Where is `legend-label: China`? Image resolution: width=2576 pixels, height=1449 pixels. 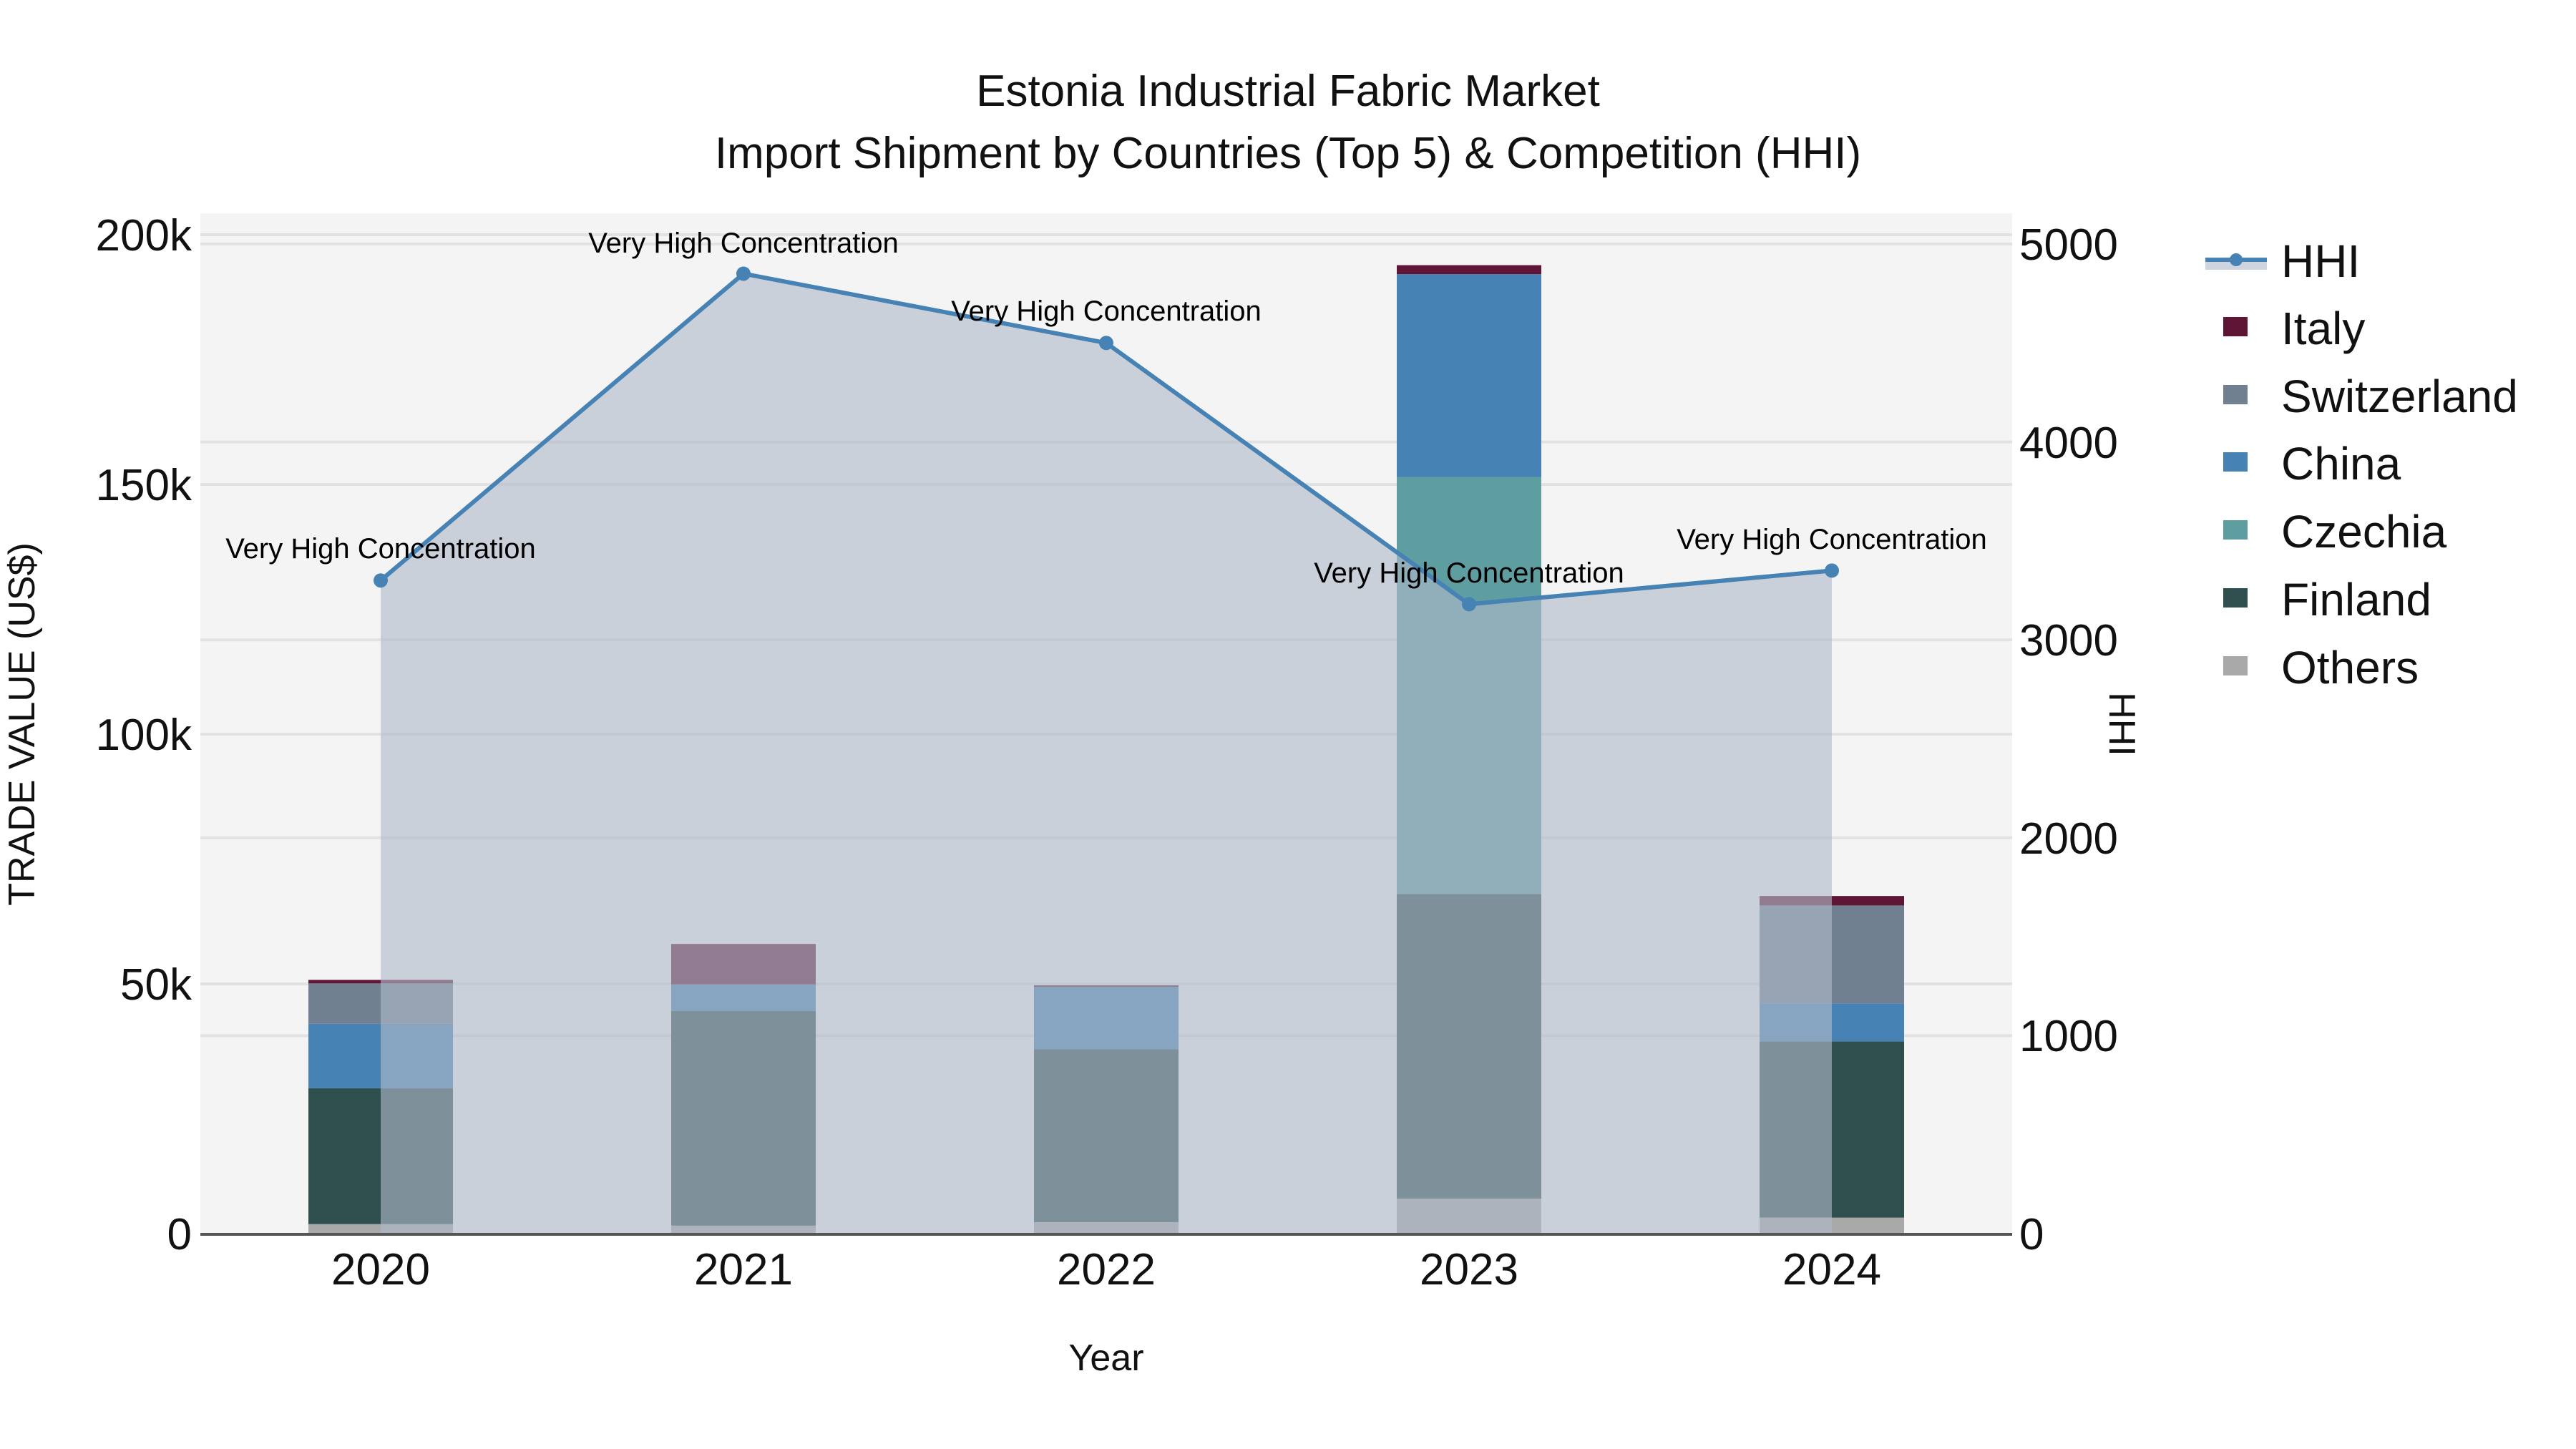
legend-label: China is located at coordinates (2341, 463).